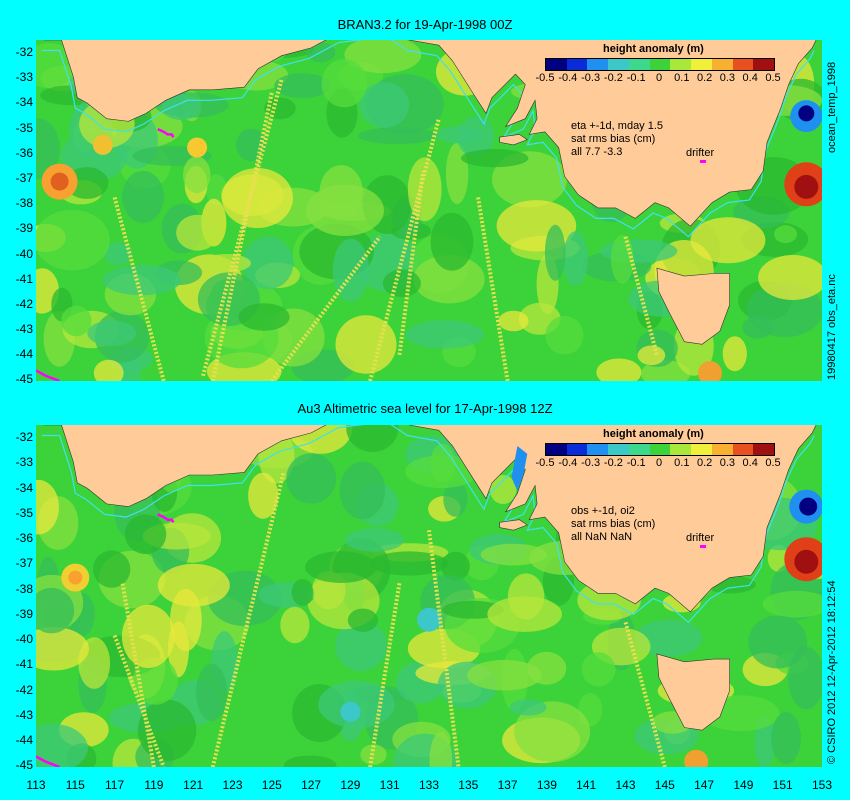  Describe the element at coordinates (271, 785) in the screenshot. I see `x-tick-label: 125` at that location.